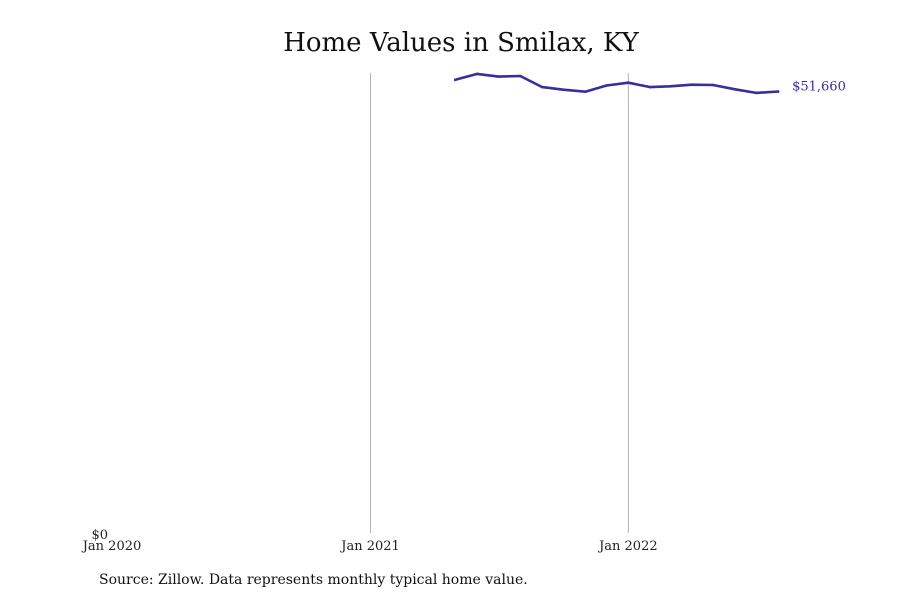 This screenshot has height=600, width=900. I want to click on x-tick-label: Jan 2022, so click(627, 546).